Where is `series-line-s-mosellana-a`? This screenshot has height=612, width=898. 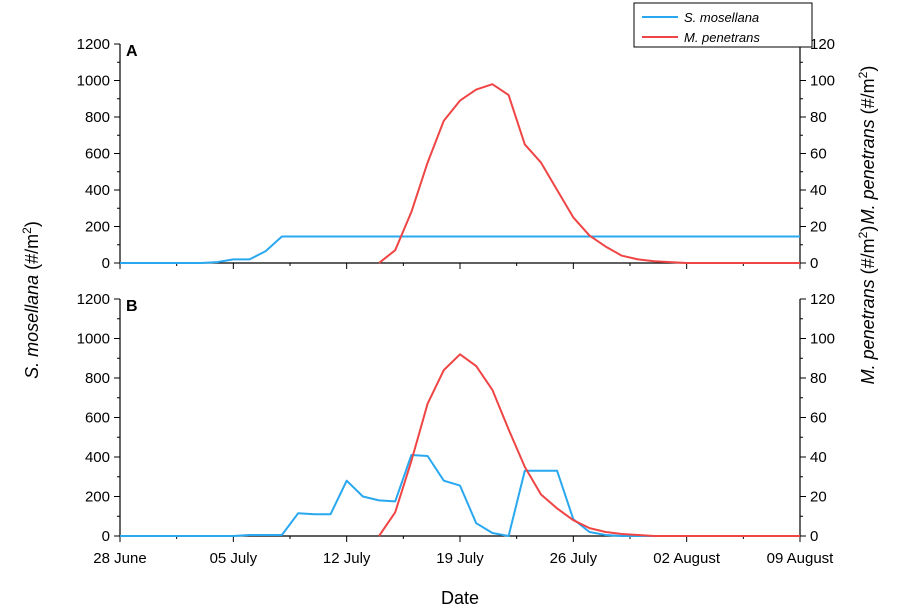 series-line-s-mosellana-a is located at coordinates (460, 249).